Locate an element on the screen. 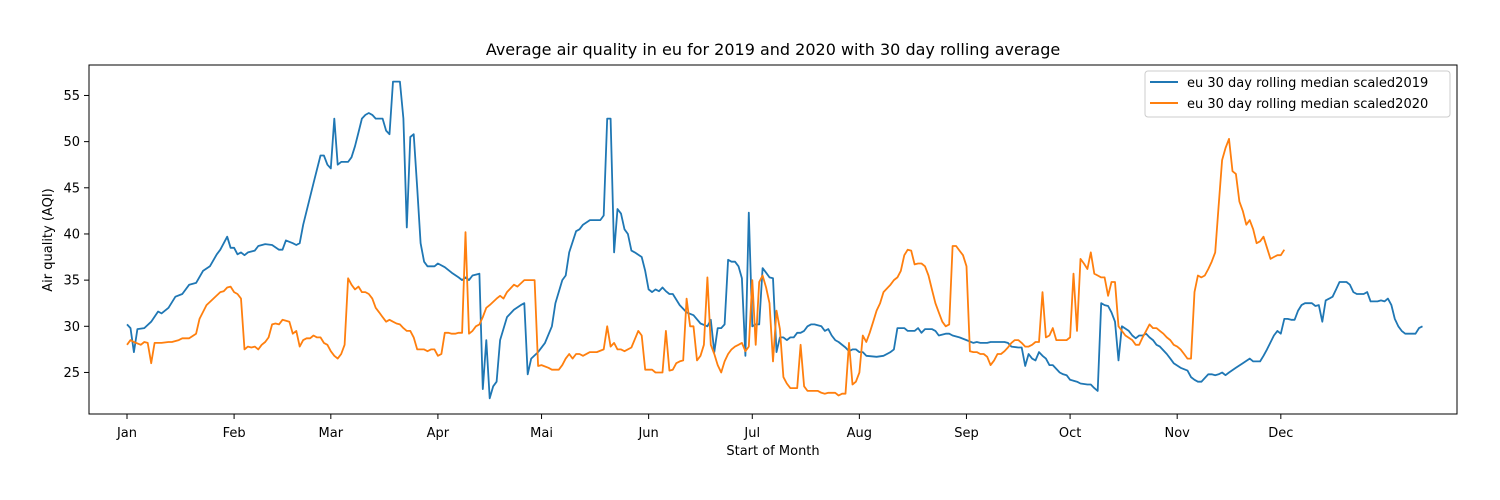 This screenshot has width=1500, height=500. y-axis: 25 30 35 40 45 50 55 is located at coordinates (76, 235).